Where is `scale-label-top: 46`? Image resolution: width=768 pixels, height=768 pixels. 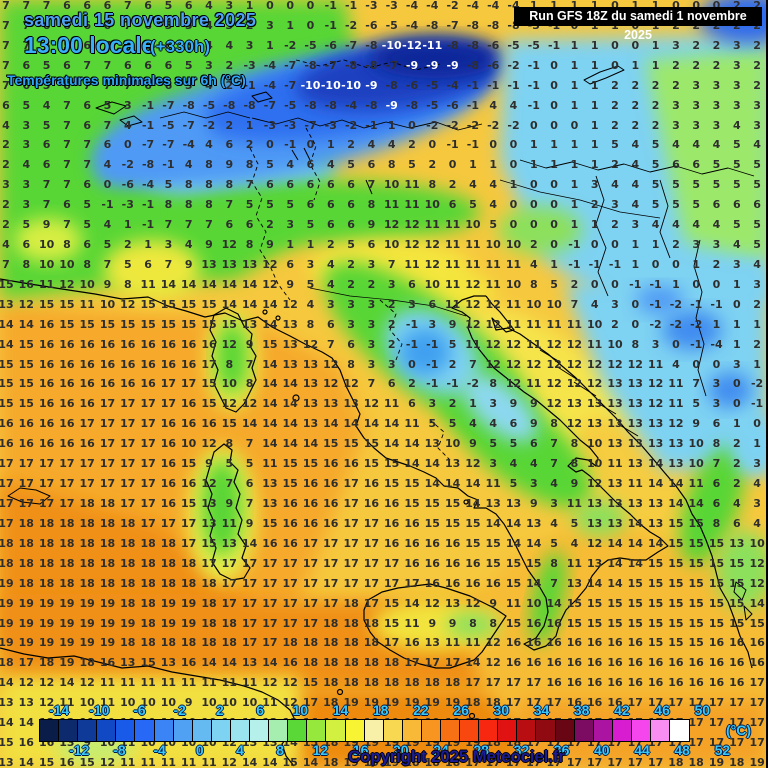 scale-label-top: 46 is located at coordinates (662, 710).